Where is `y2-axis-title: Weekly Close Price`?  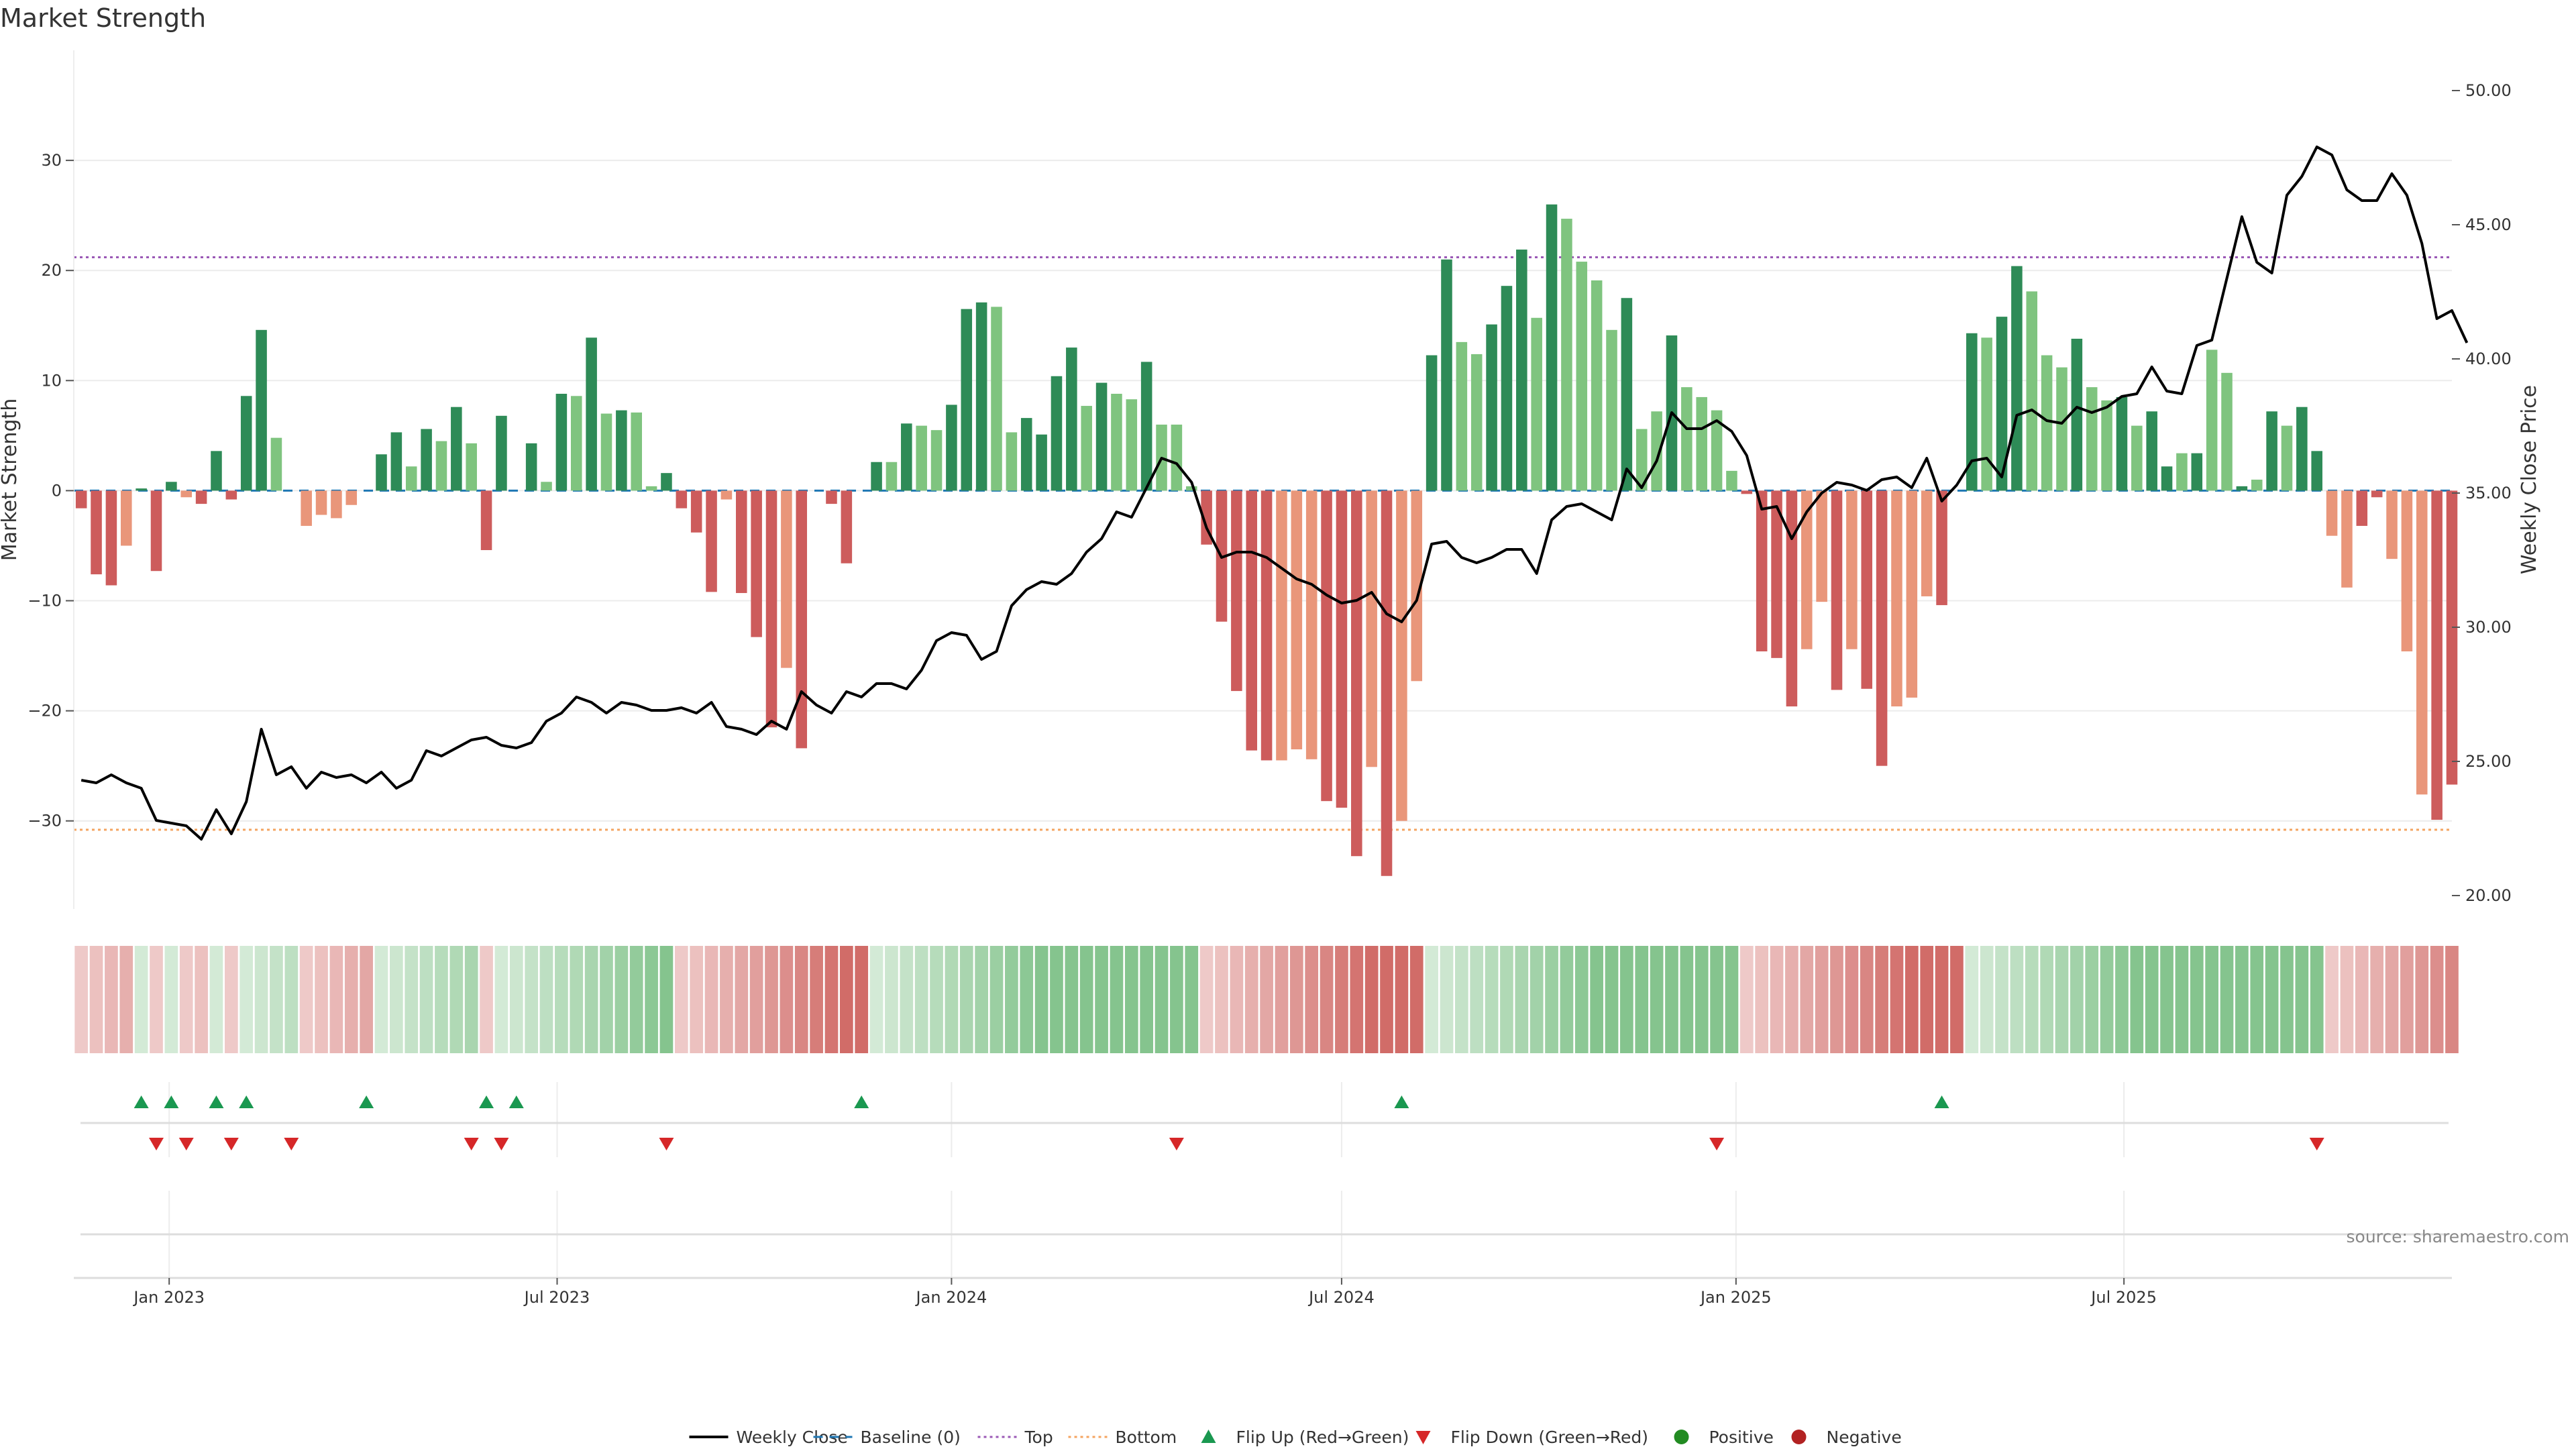 y2-axis-title: Weekly Close Price is located at coordinates (2529, 479).